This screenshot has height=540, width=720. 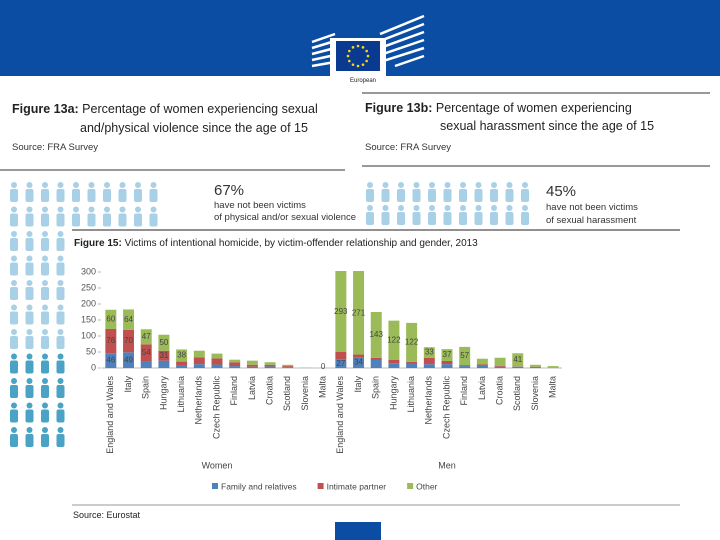 What do you see at coordinates (163, 342) in the screenshot?
I see `value-label: 50` at bounding box center [163, 342].